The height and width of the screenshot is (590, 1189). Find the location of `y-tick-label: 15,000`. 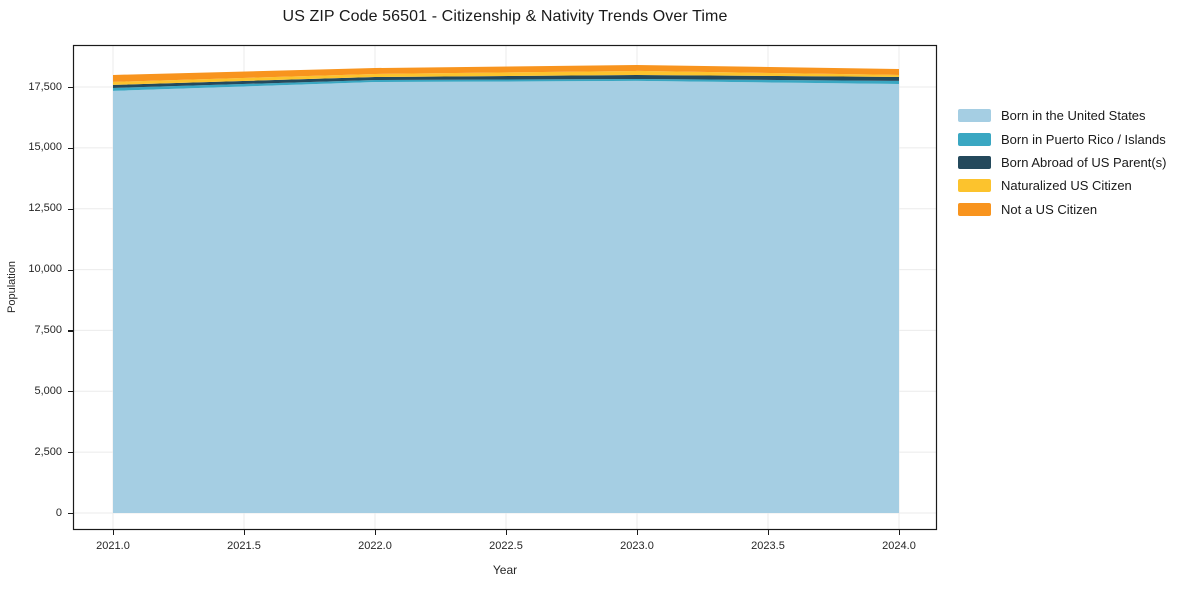

y-tick-label: 15,000 is located at coordinates (45, 147).